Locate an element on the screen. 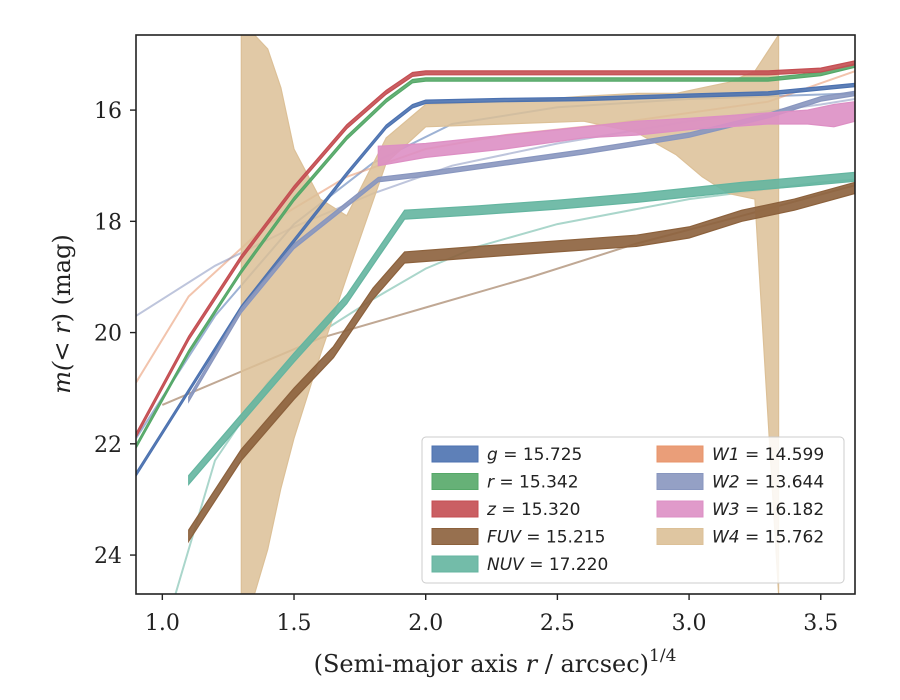 Image resolution: width=900 pixels, height=700 pixels. legend-swatch-z is located at coordinates (455, 509).